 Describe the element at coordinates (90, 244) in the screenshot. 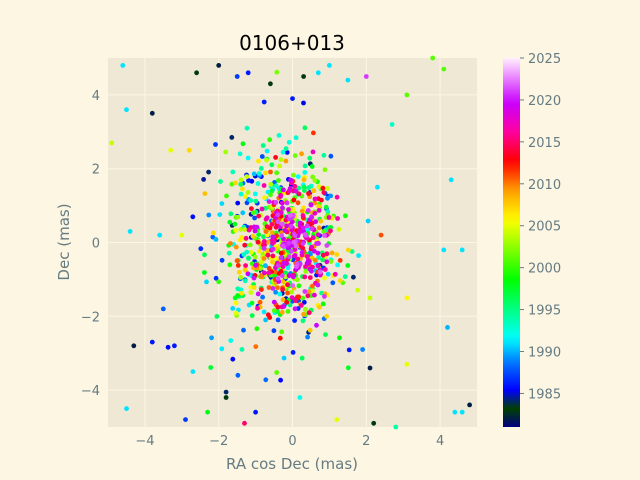

I see `y-axis-ticks: −4 −2 0 2 4` at that location.